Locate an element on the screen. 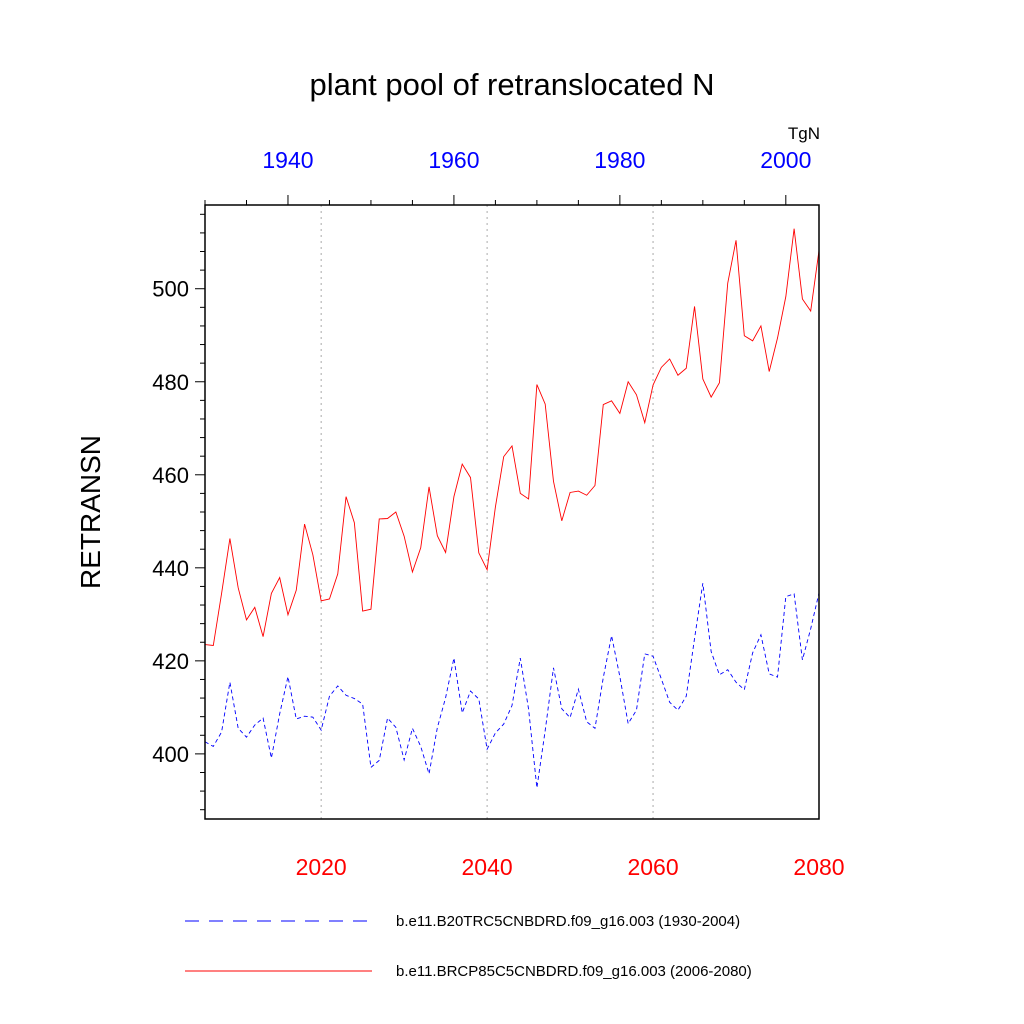 This screenshot has width=1024, height=1024. x-top-tick-label: 1960 is located at coordinates (453, 160).